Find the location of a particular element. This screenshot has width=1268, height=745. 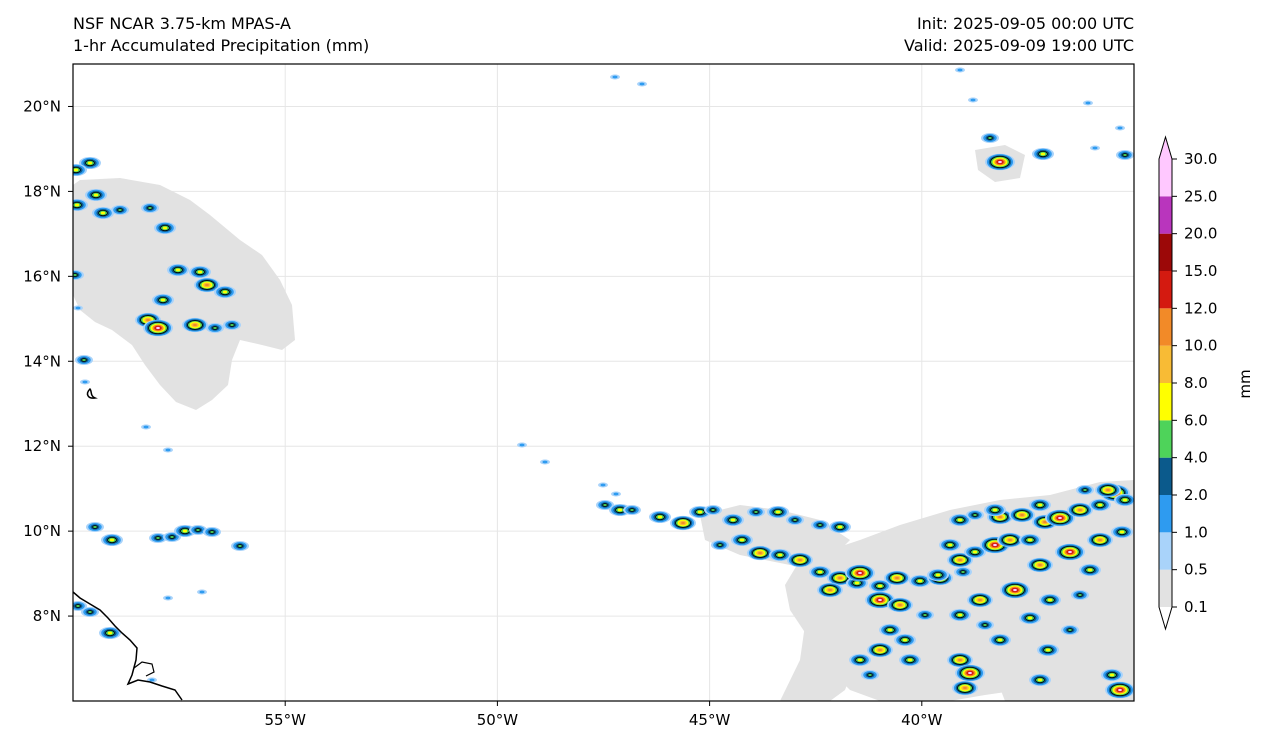

coastline is located at coordinates (128, 544).